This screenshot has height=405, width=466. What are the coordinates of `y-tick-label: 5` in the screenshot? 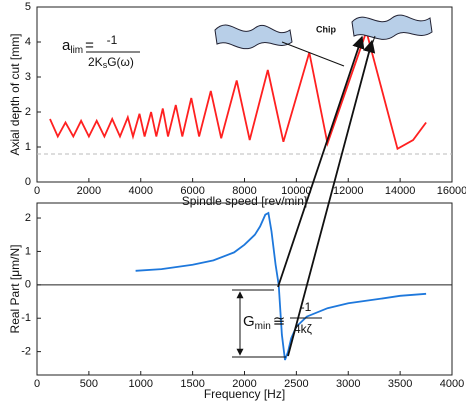 It's located at (28, 7).